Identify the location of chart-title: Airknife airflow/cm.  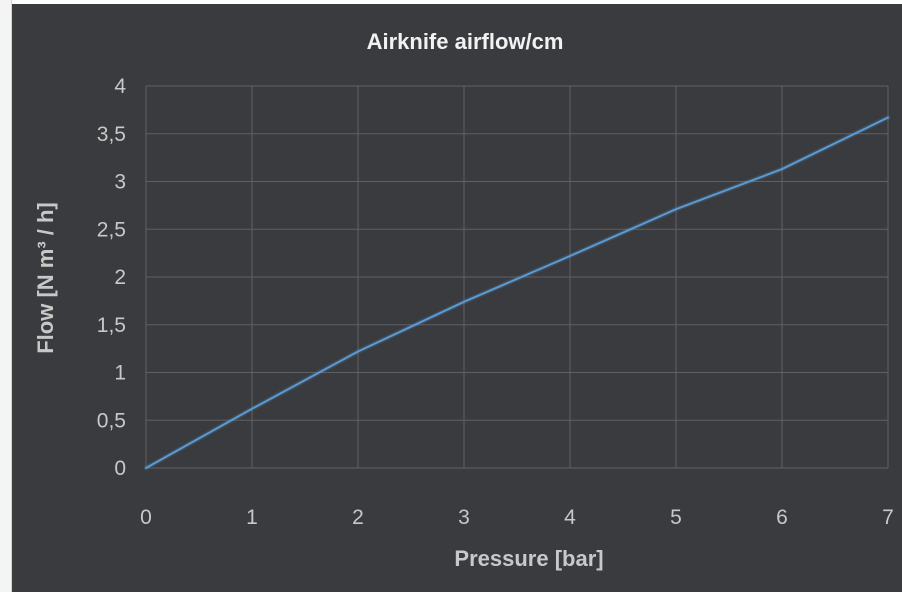
(465, 41).